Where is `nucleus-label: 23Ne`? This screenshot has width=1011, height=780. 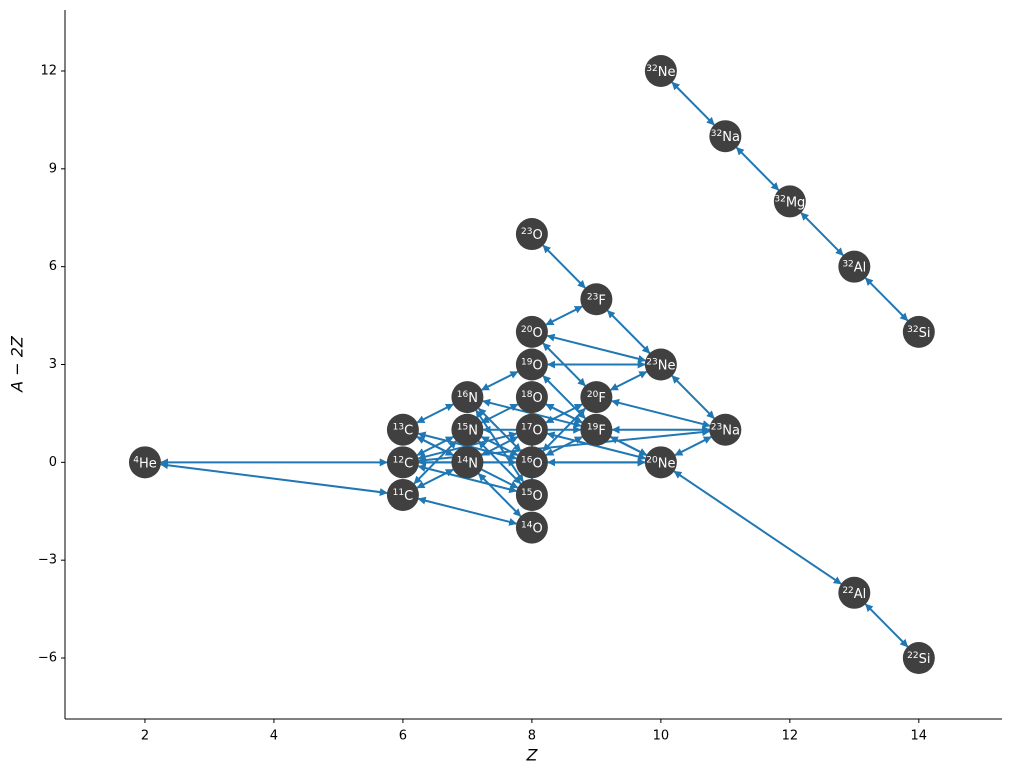 nucleus-label: 23Ne is located at coordinates (660, 365).